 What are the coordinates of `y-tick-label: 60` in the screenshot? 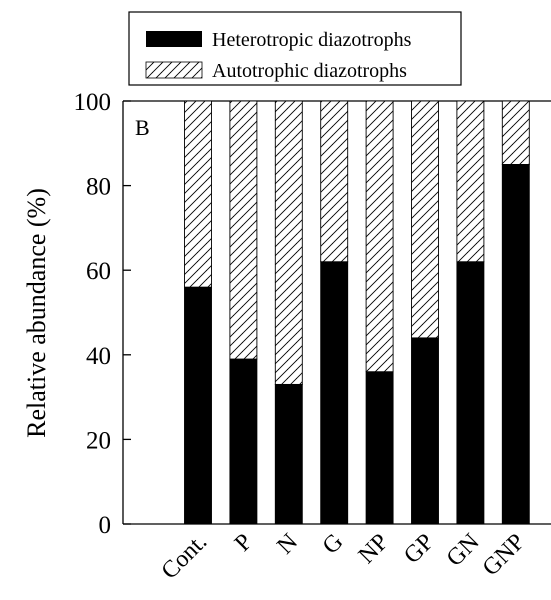 It's located at (98, 271).